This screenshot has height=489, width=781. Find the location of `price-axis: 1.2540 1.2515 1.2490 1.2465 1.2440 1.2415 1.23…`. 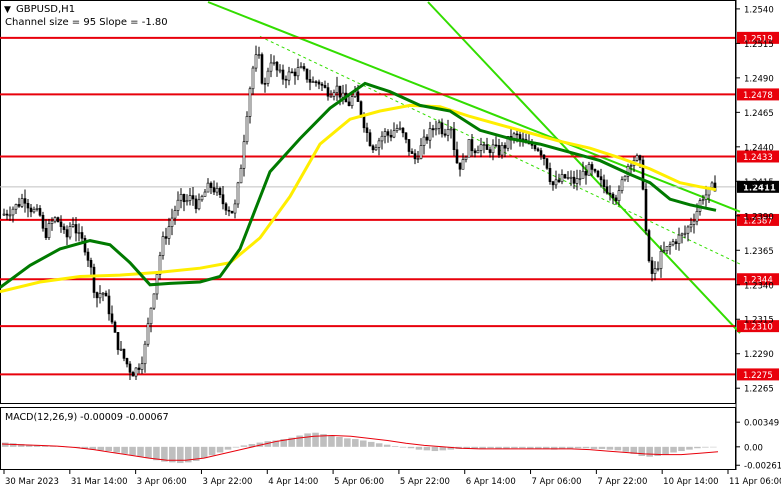

price-axis: 1.2540 1.2515 1.2490 1.2465 1.2440 1.2415 1.23… is located at coordinates (755, 200).